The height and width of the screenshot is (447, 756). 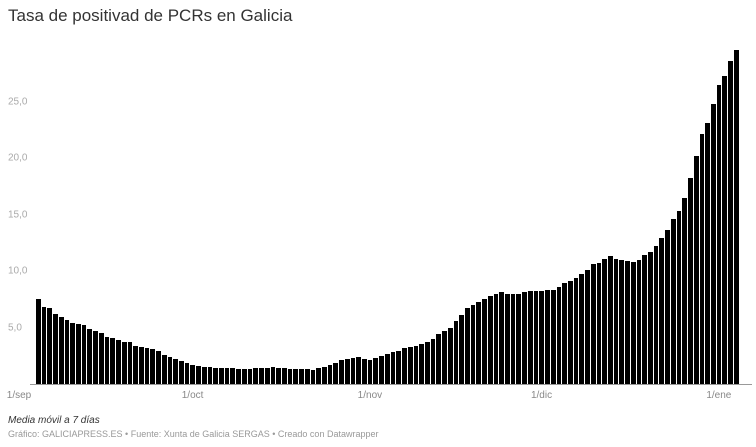 I want to click on x-tick-label: 1/dic, so click(x=541, y=395).